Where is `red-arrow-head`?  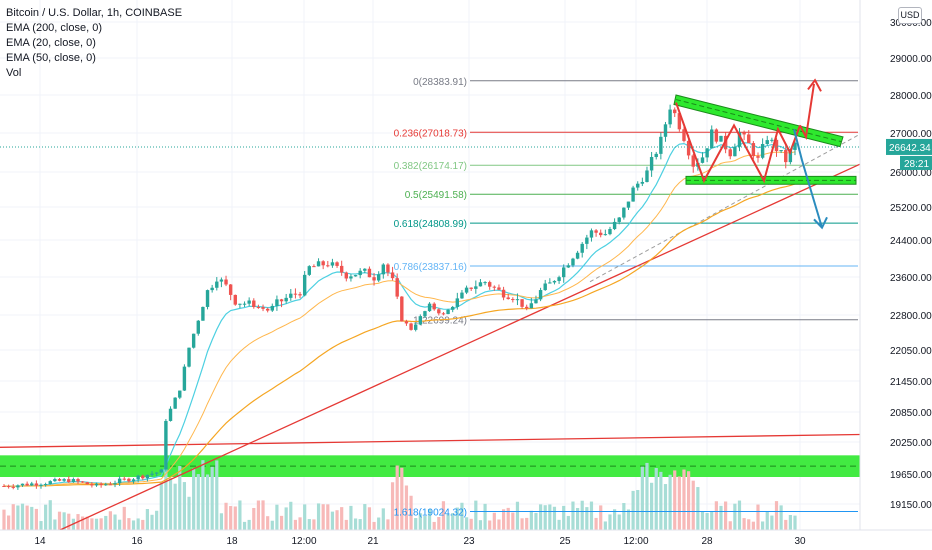 red-arrow-head is located at coordinates (814, 85).